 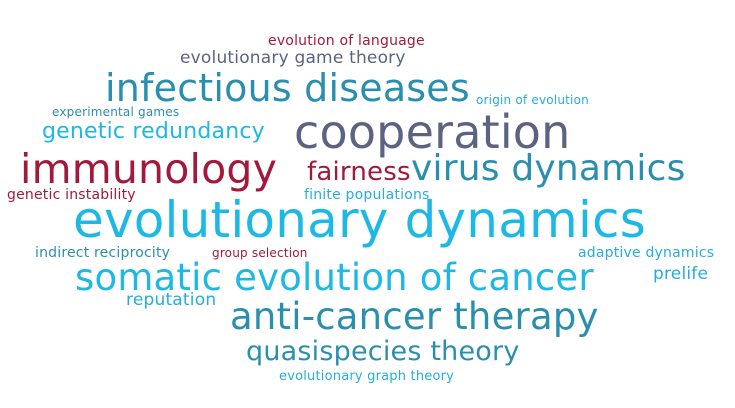 What do you see at coordinates (260, 253) in the screenshot?
I see `word-group-selection: group selection` at bounding box center [260, 253].